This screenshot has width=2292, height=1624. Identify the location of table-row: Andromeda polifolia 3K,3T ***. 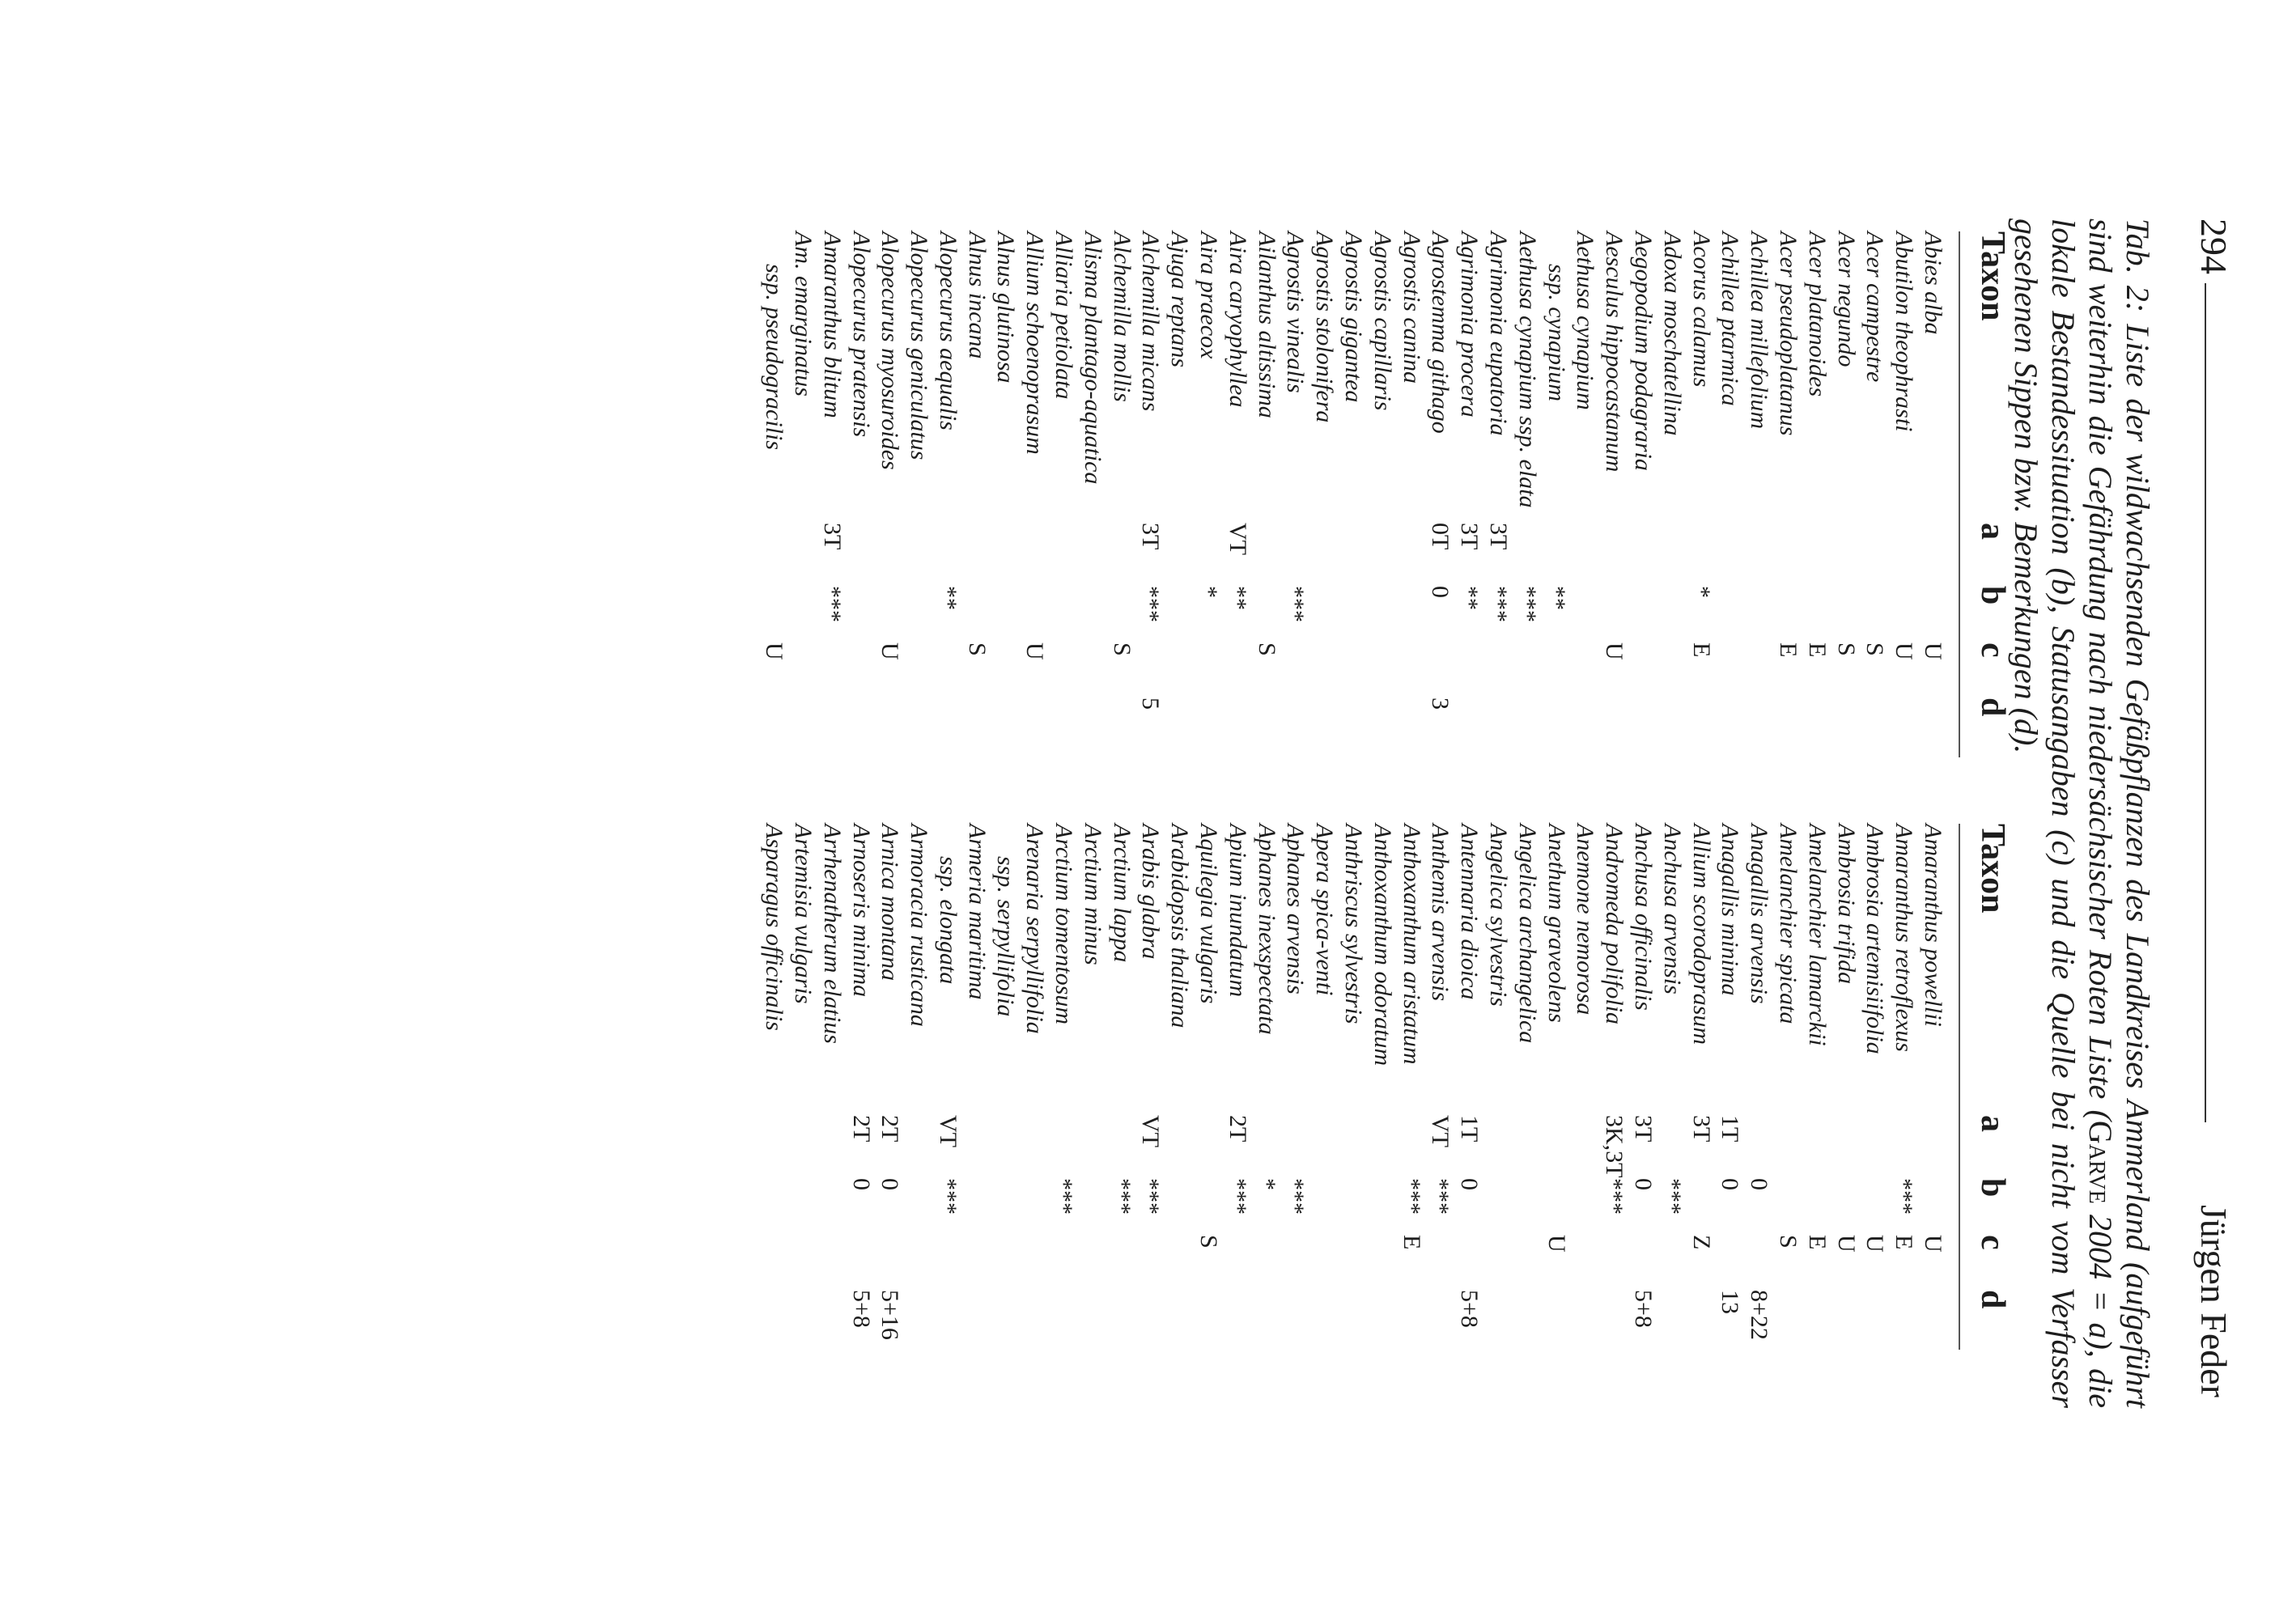
(1613, 1087).